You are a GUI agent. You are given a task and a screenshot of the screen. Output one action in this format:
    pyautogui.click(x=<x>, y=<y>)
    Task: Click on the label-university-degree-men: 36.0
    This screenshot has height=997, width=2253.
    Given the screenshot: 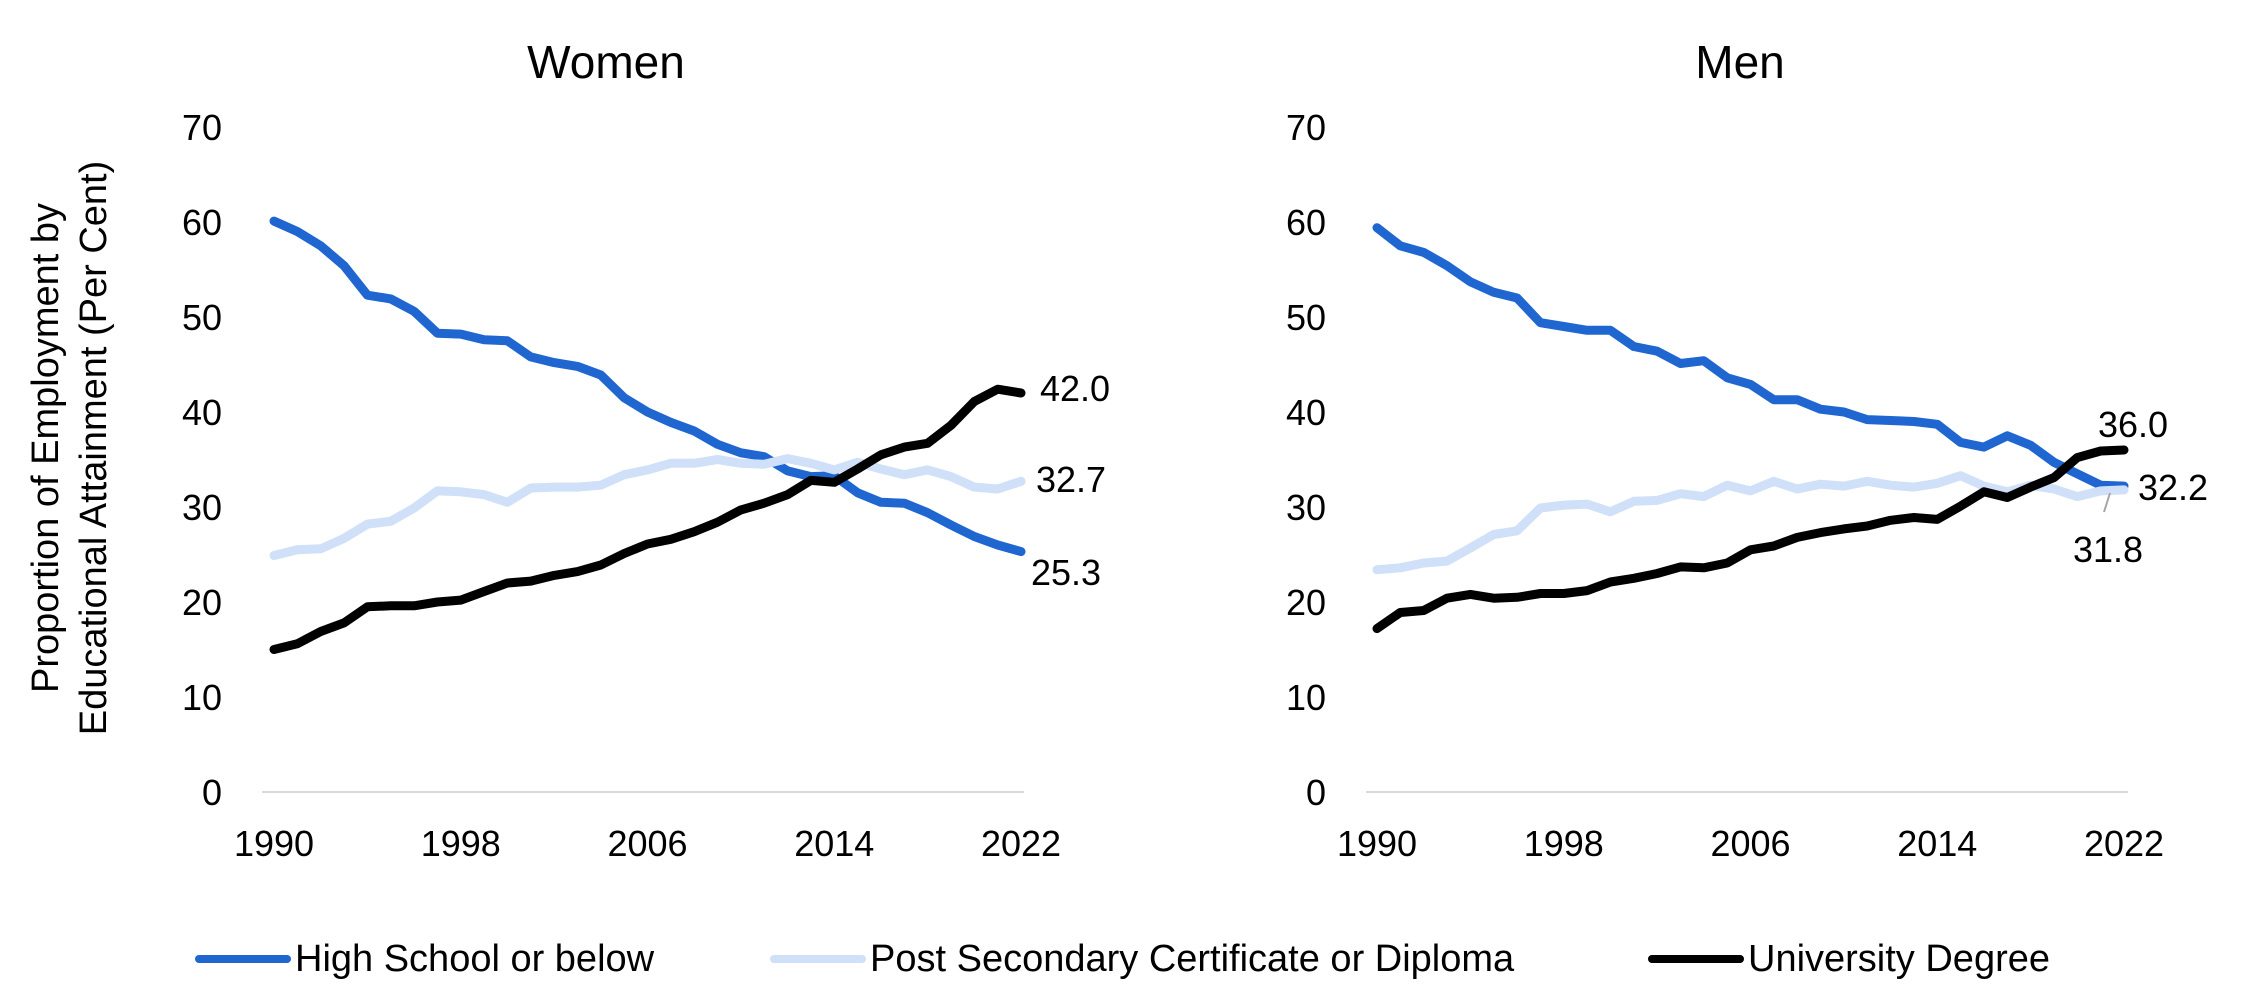 What is the action you would take?
    pyautogui.click(x=2133, y=424)
    